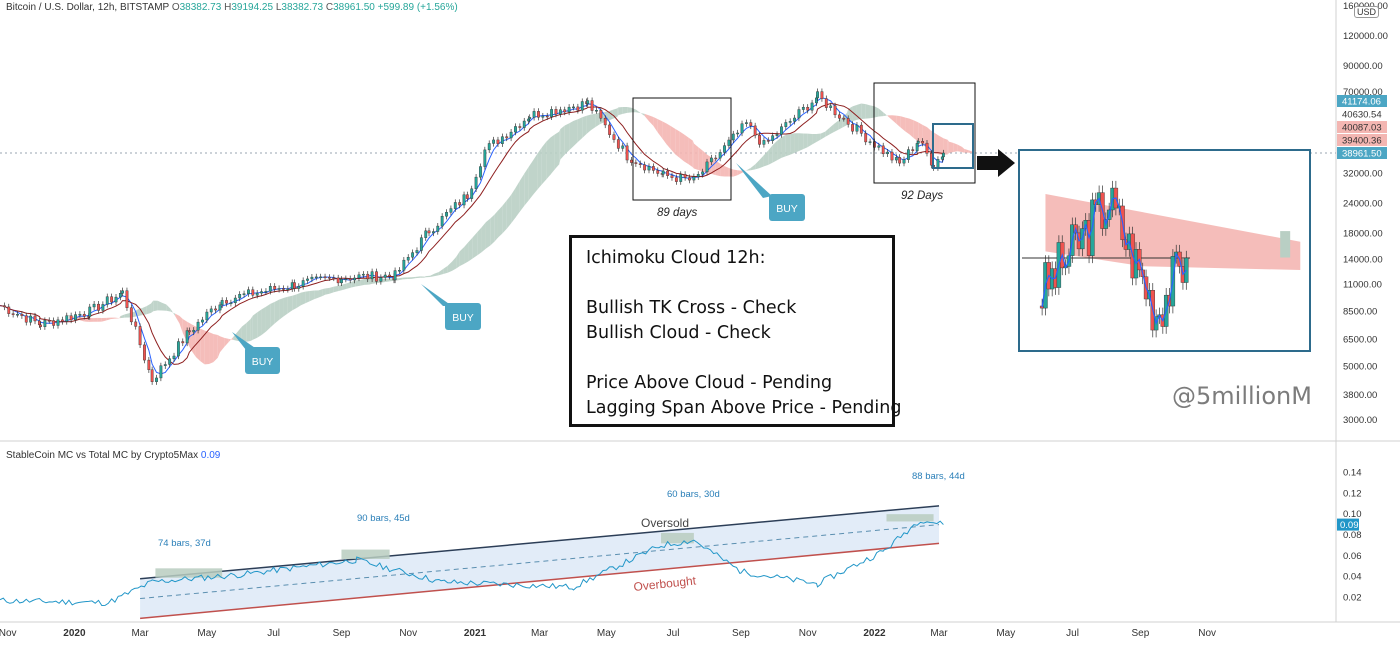 This screenshot has width=1400, height=645. I want to click on indicator-value: 0.09, so click(210, 455).